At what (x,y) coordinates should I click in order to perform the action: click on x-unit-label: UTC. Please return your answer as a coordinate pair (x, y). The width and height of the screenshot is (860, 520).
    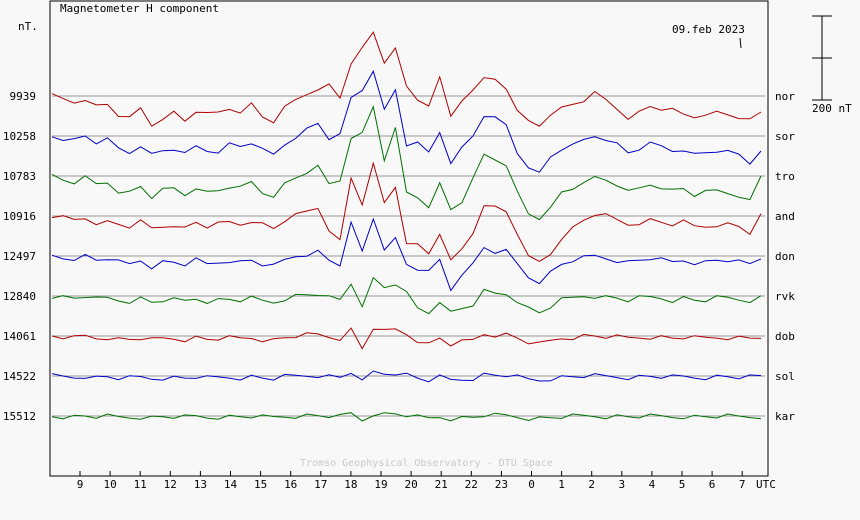
    Looking at the image, I should click on (766, 484).